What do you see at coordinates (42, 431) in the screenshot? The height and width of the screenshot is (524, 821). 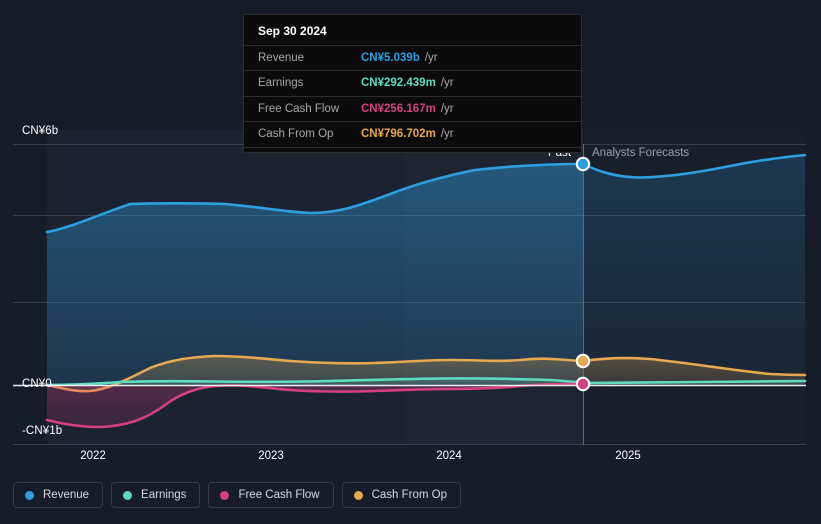 I see `y-axis-label-negative: -CN¥1b` at bounding box center [42, 431].